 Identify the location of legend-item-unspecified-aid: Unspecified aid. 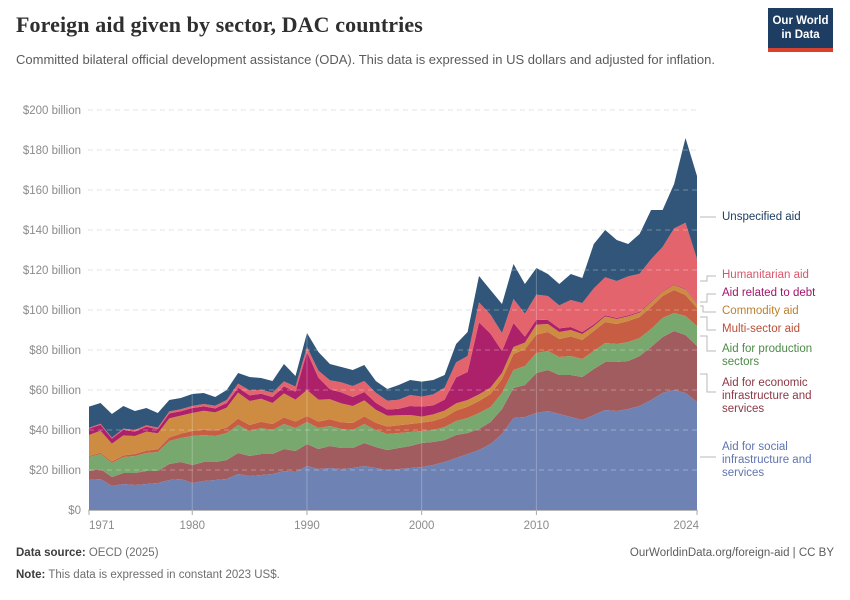
(761, 217).